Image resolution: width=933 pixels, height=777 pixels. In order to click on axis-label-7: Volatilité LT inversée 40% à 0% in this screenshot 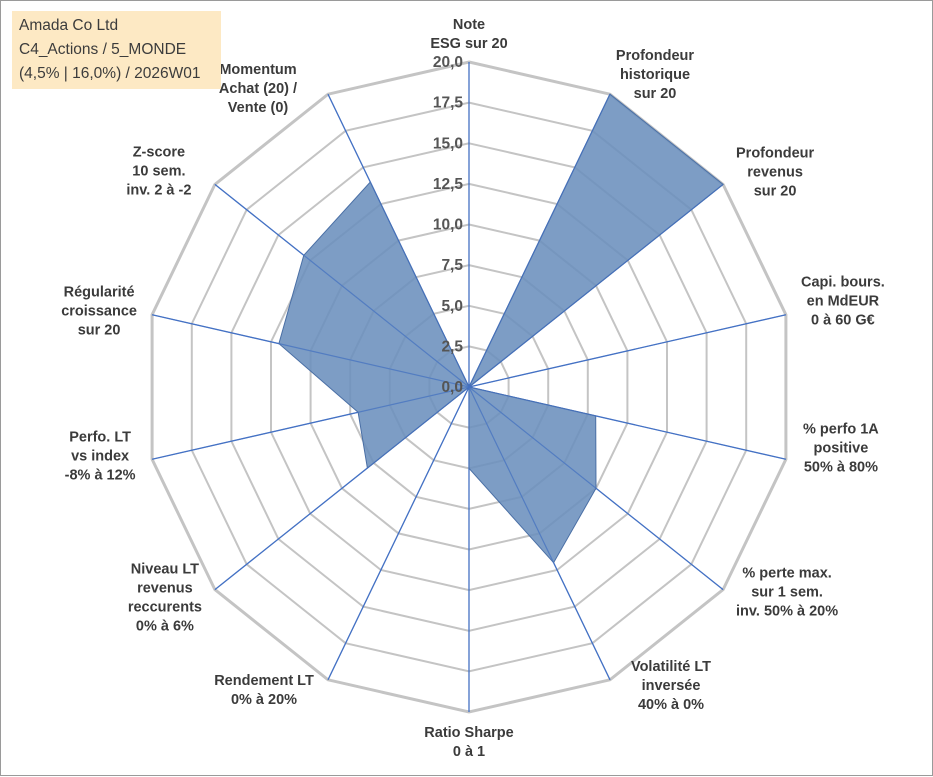, I will do `click(671, 686)`.